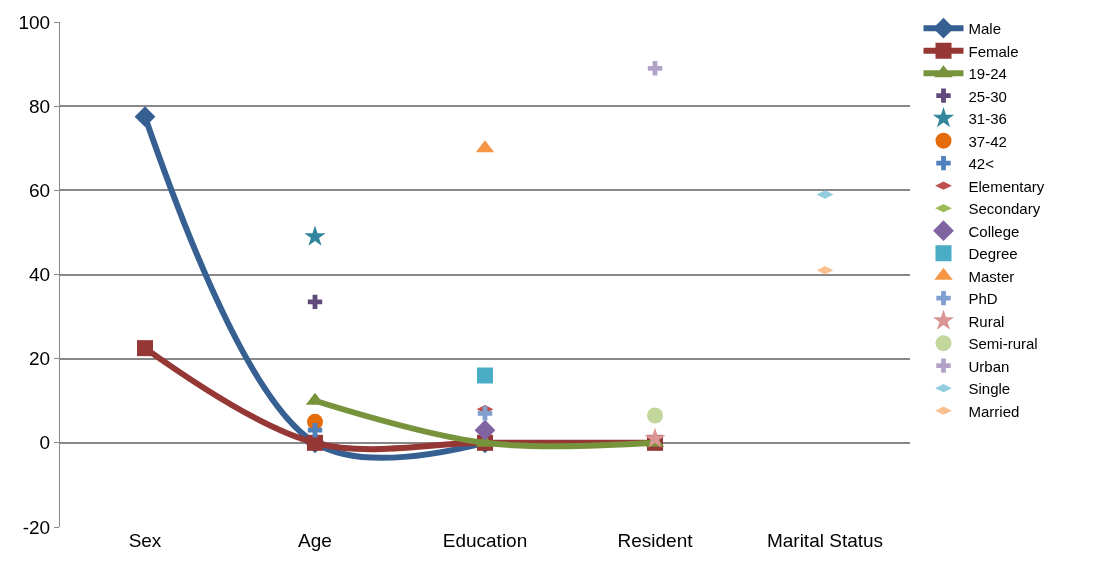  What do you see at coordinates (40, 275) in the screenshot?
I see `y-tick-label: 40` at bounding box center [40, 275].